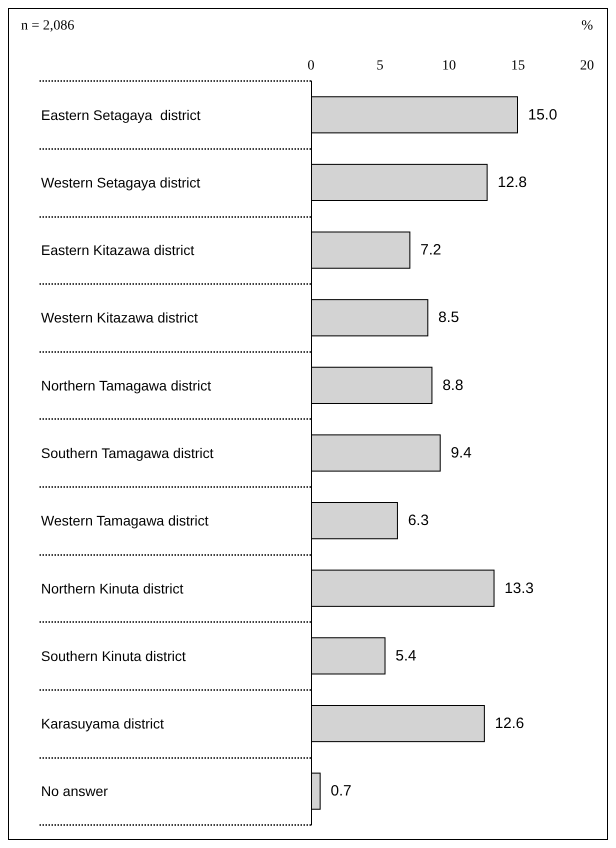  I want to click on y-tick-label: Western Kitazawa district, so click(119, 318).